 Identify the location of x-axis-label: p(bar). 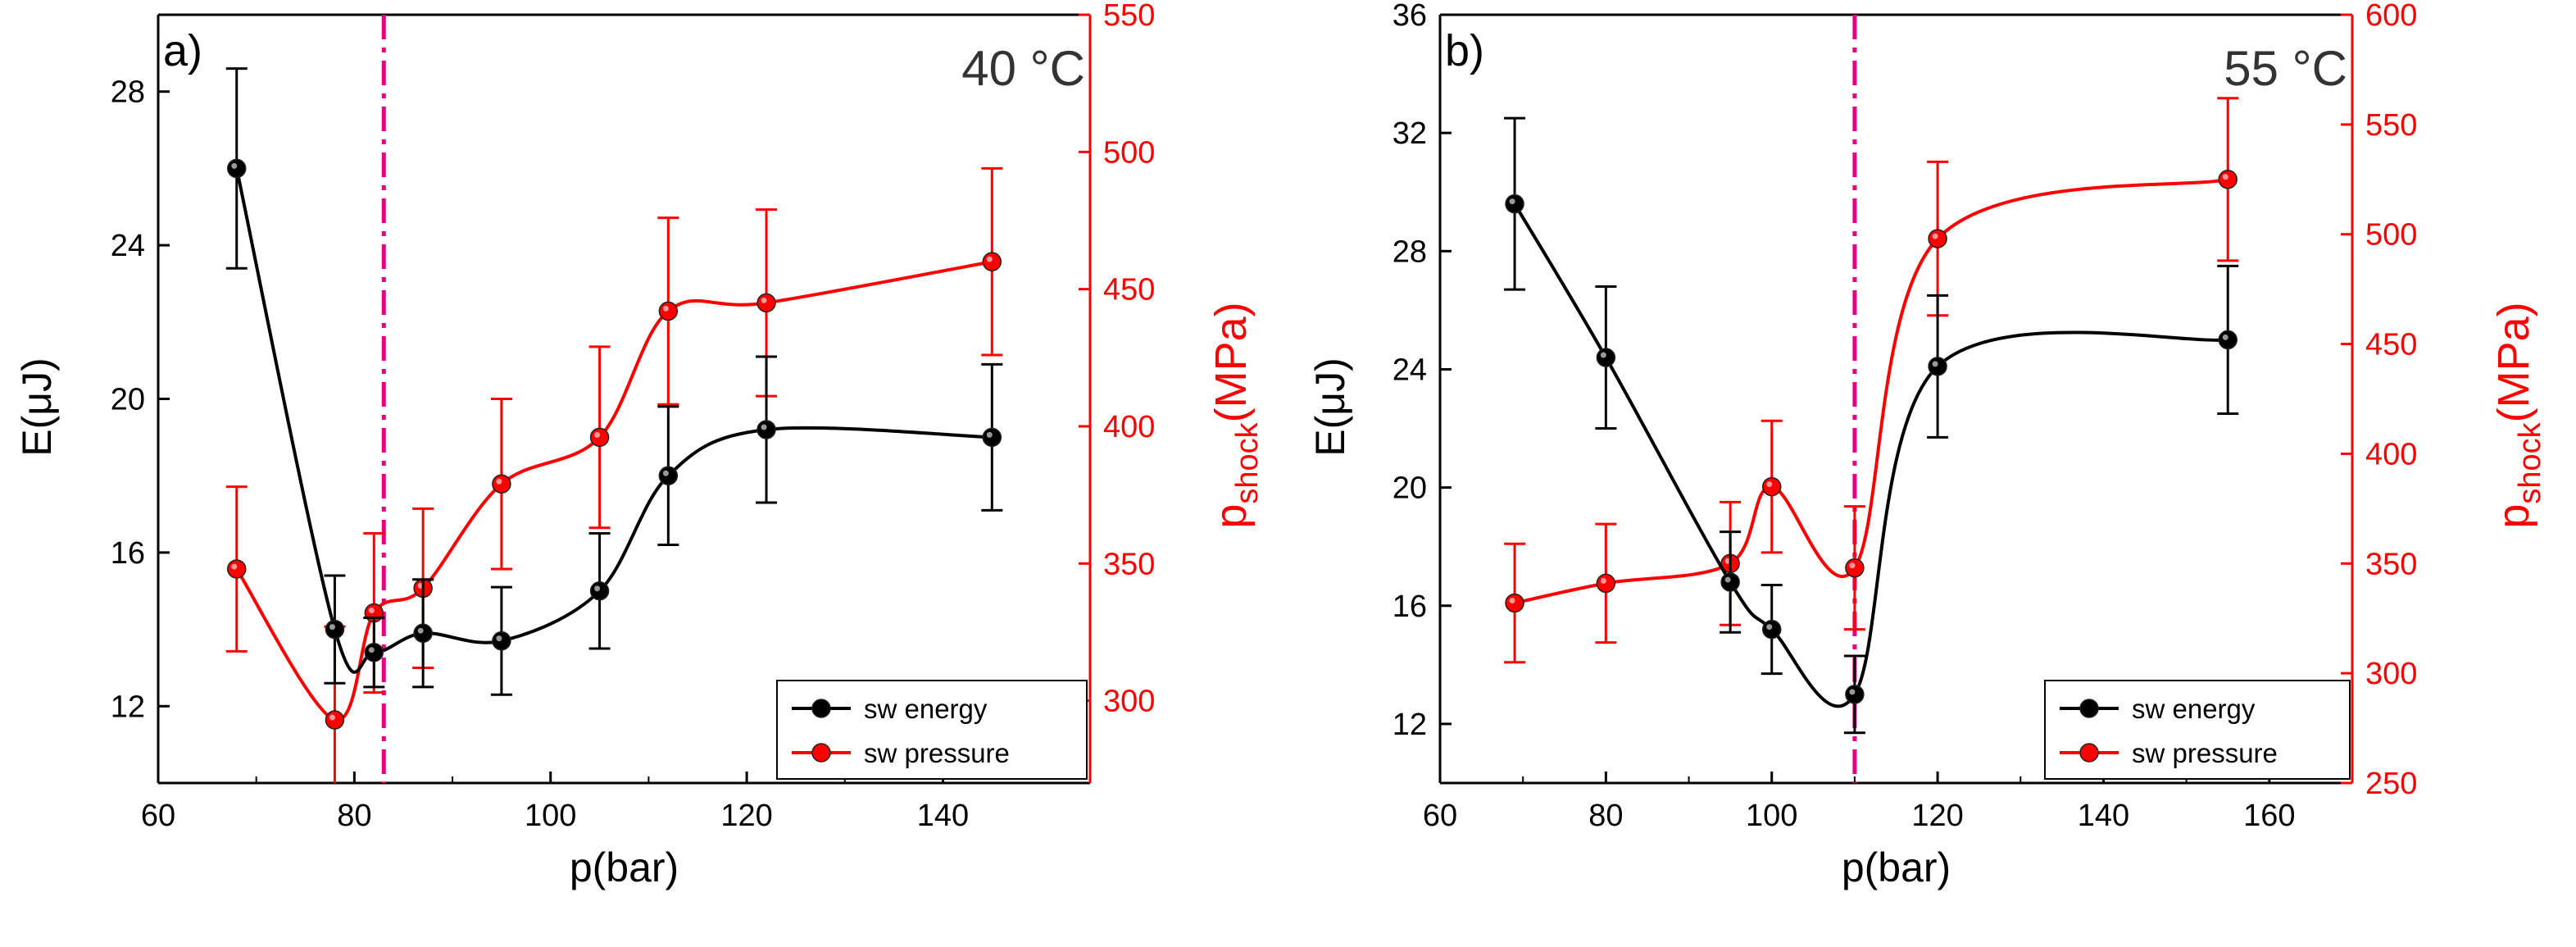
(1896, 867).